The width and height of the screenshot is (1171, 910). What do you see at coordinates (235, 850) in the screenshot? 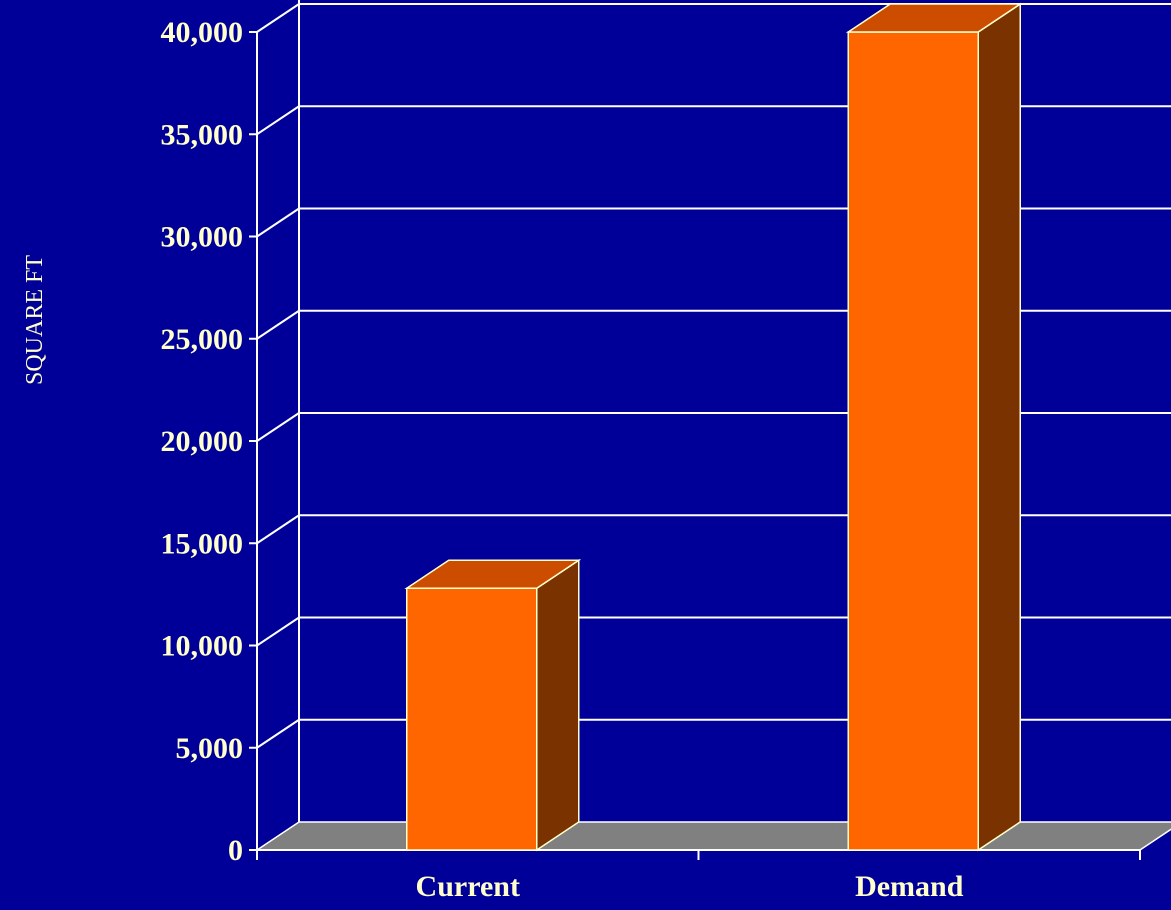
I see `y-tick-label: 0` at bounding box center [235, 850].